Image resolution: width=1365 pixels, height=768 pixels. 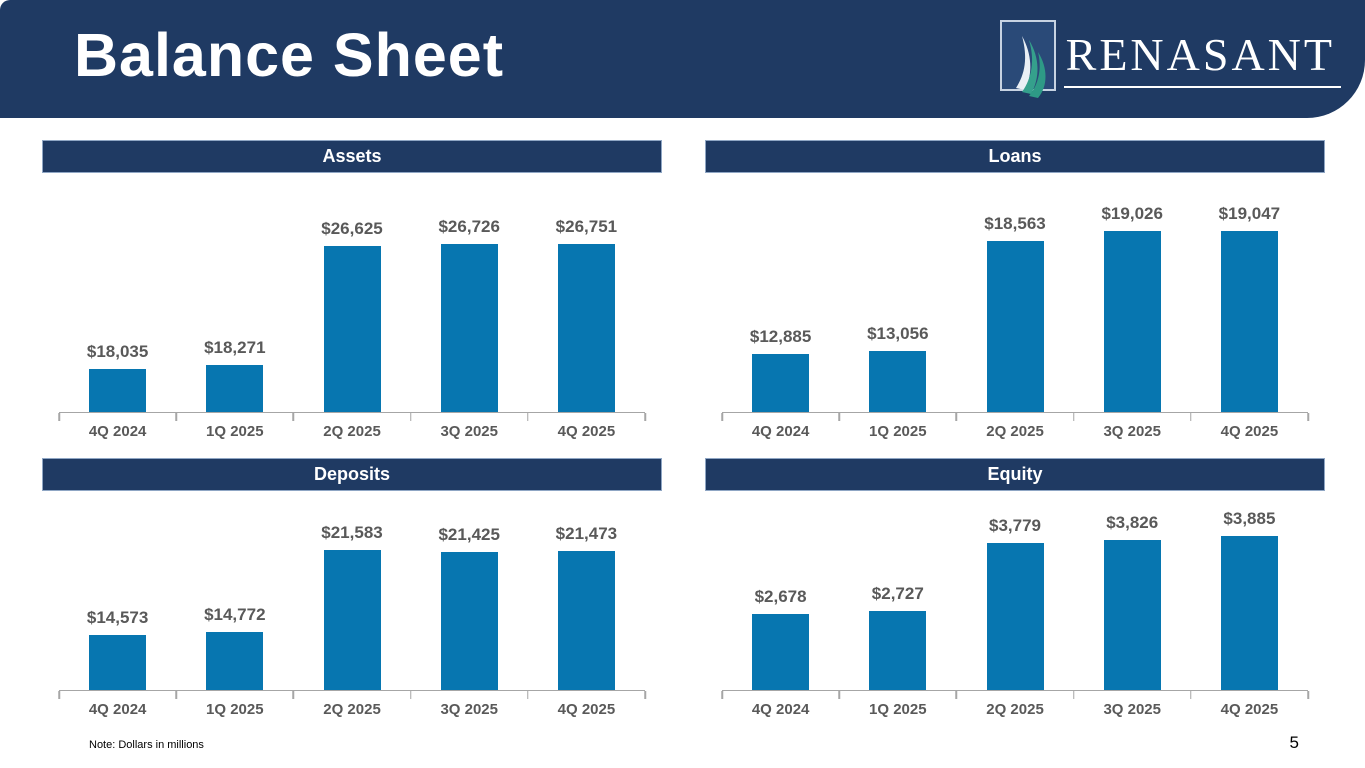 What do you see at coordinates (235, 347) in the screenshot?
I see `bar-value-label: $18,271` at bounding box center [235, 347].